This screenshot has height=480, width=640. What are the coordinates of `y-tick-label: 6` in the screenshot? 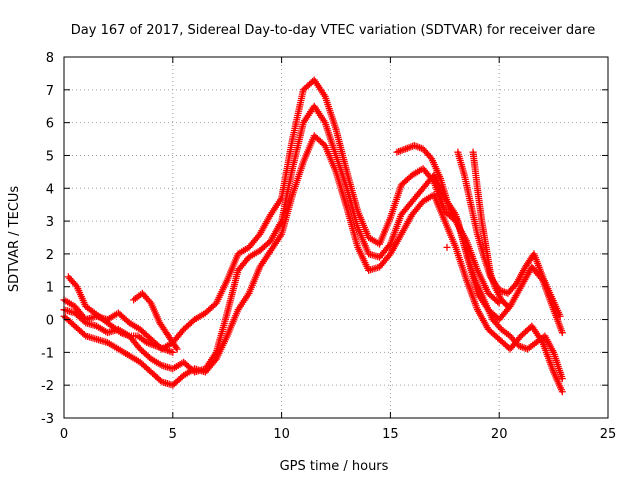 It's located at (50, 124).